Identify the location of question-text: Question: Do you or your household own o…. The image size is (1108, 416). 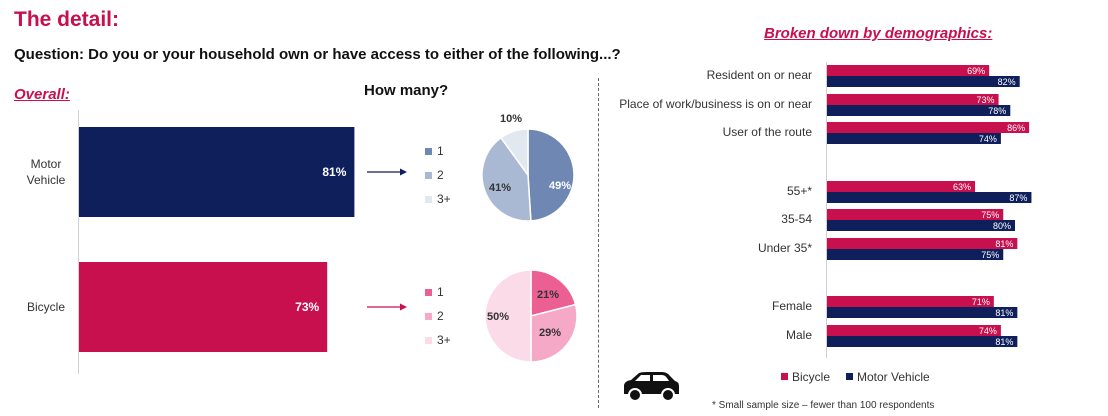
(317, 54).